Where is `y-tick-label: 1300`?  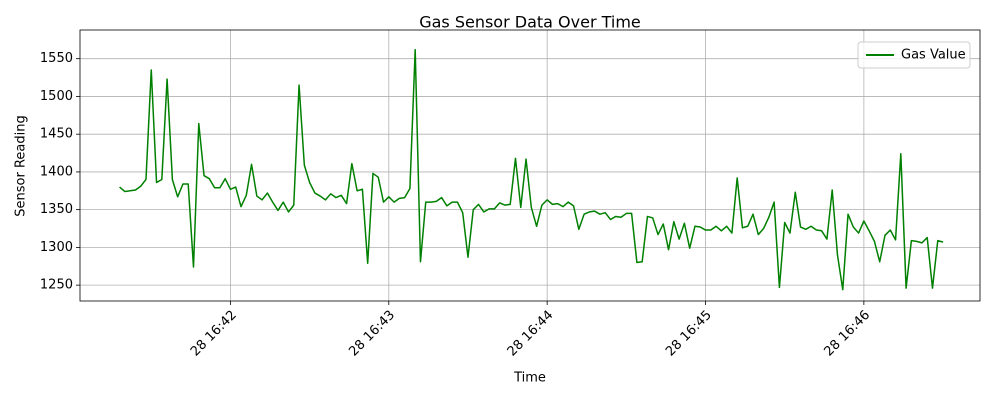
y-tick-label: 1300 is located at coordinates (56, 247).